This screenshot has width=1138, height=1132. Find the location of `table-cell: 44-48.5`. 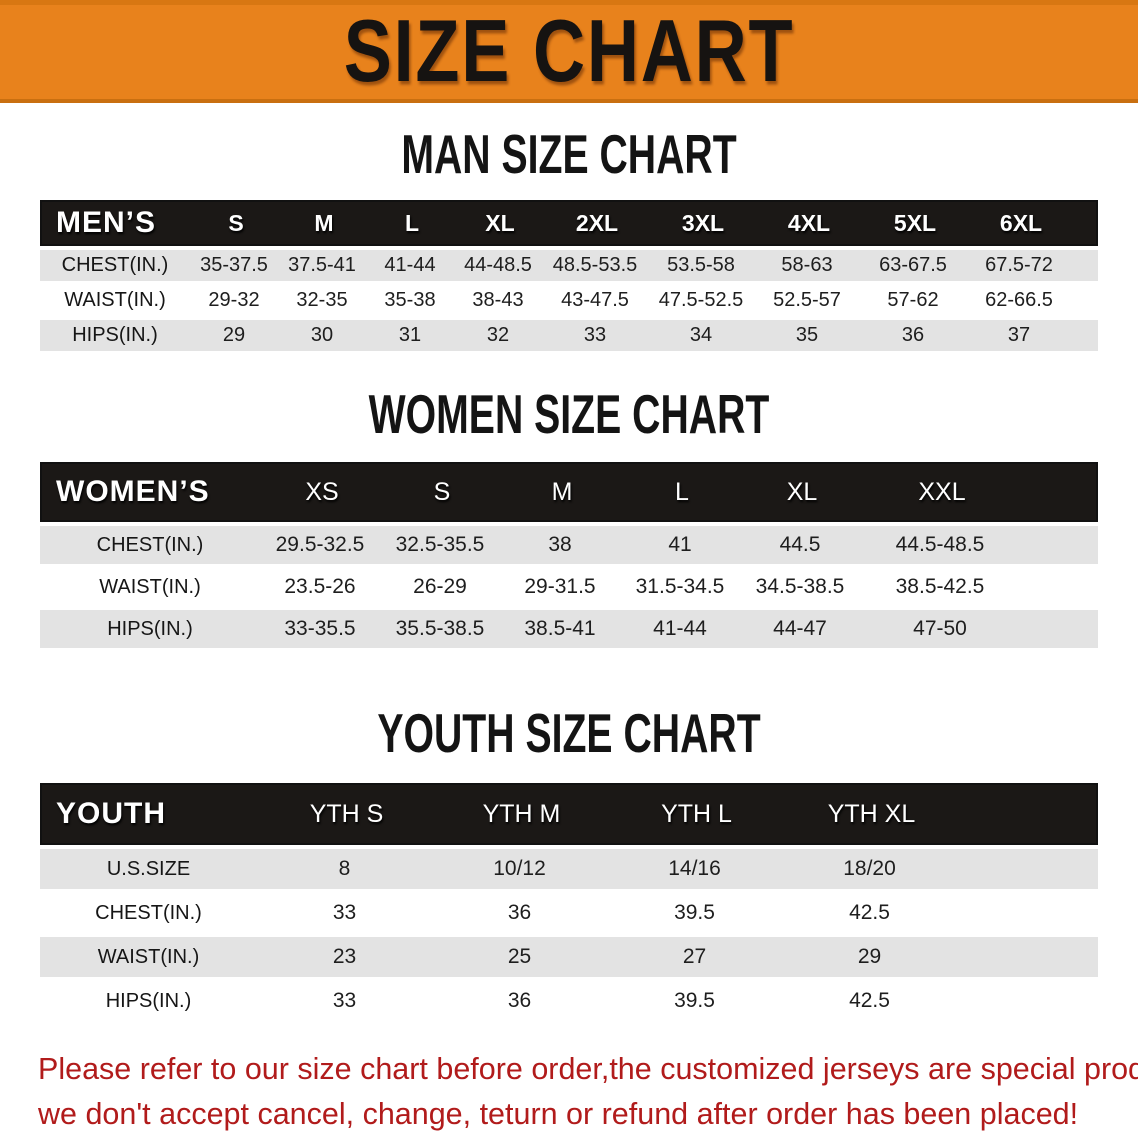

table-cell: 44-48.5 is located at coordinates (498, 265).